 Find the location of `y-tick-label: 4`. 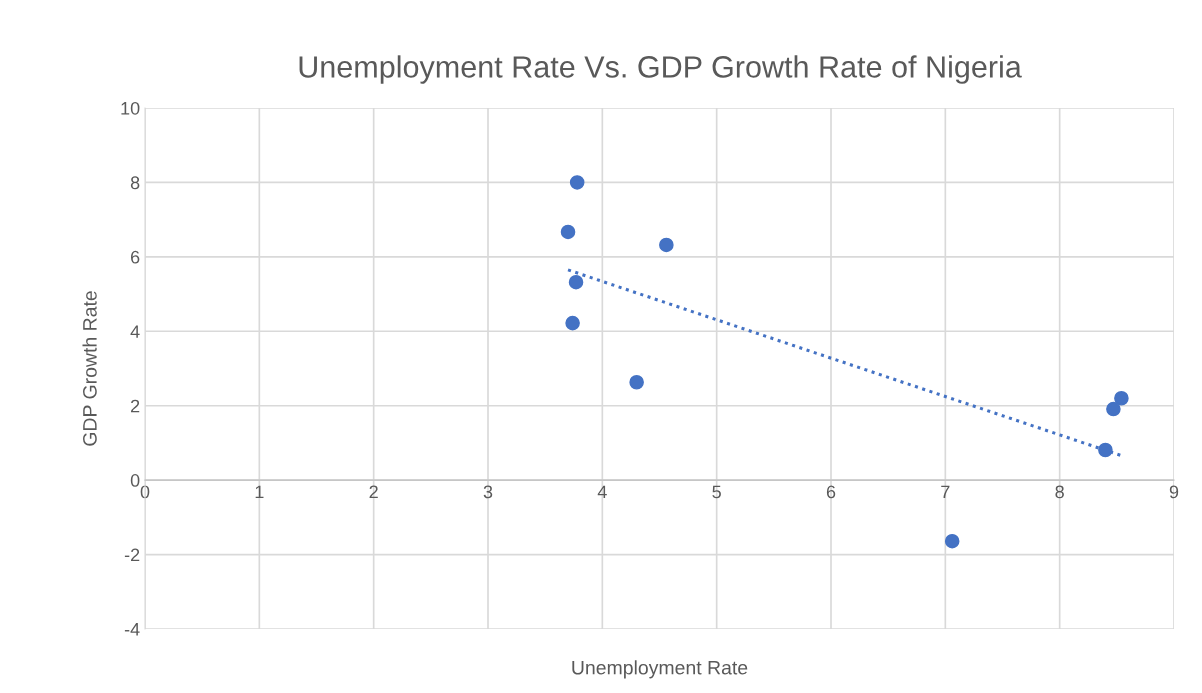

y-tick-label: 4 is located at coordinates (135, 331).